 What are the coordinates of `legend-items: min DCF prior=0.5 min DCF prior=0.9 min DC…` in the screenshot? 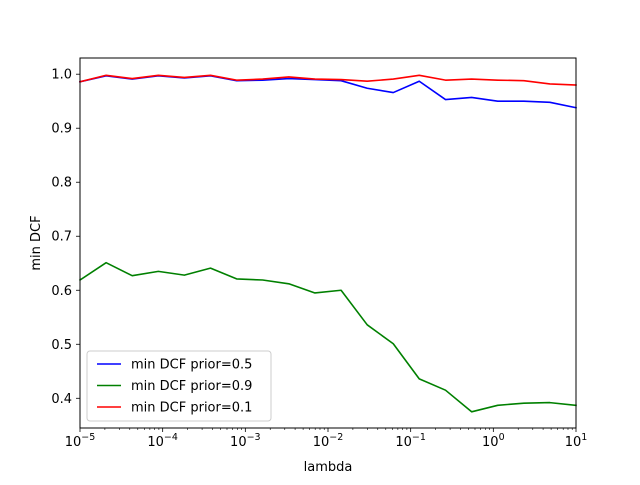 It's located at (174, 387).